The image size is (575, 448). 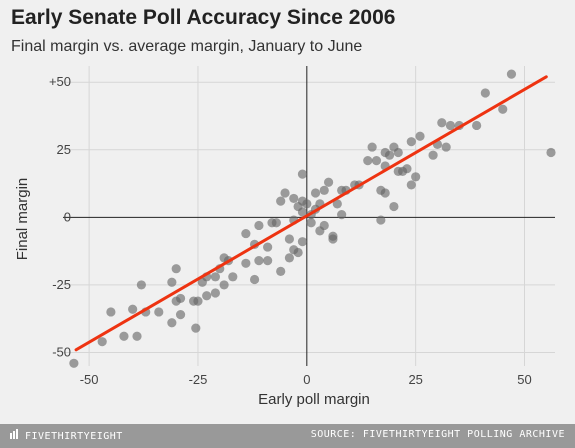 I want to click on footer-brand: FIVETHIRTYEIGHT, so click(x=66, y=435).